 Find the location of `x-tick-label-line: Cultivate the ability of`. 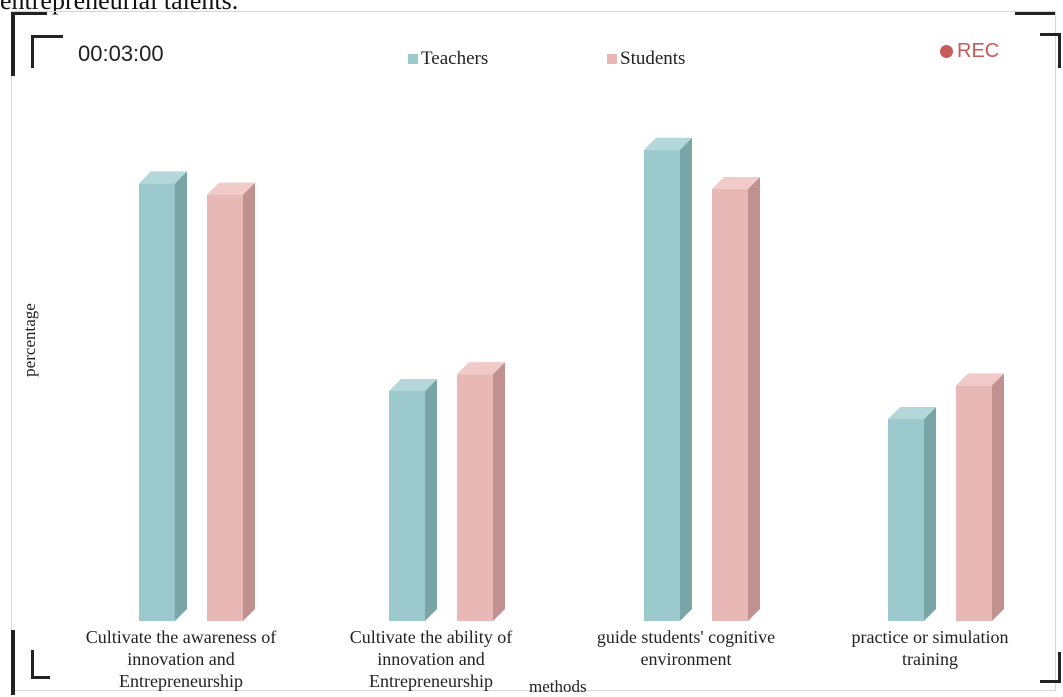

x-tick-label-line: Cultivate the ability of is located at coordinates (431, 637).